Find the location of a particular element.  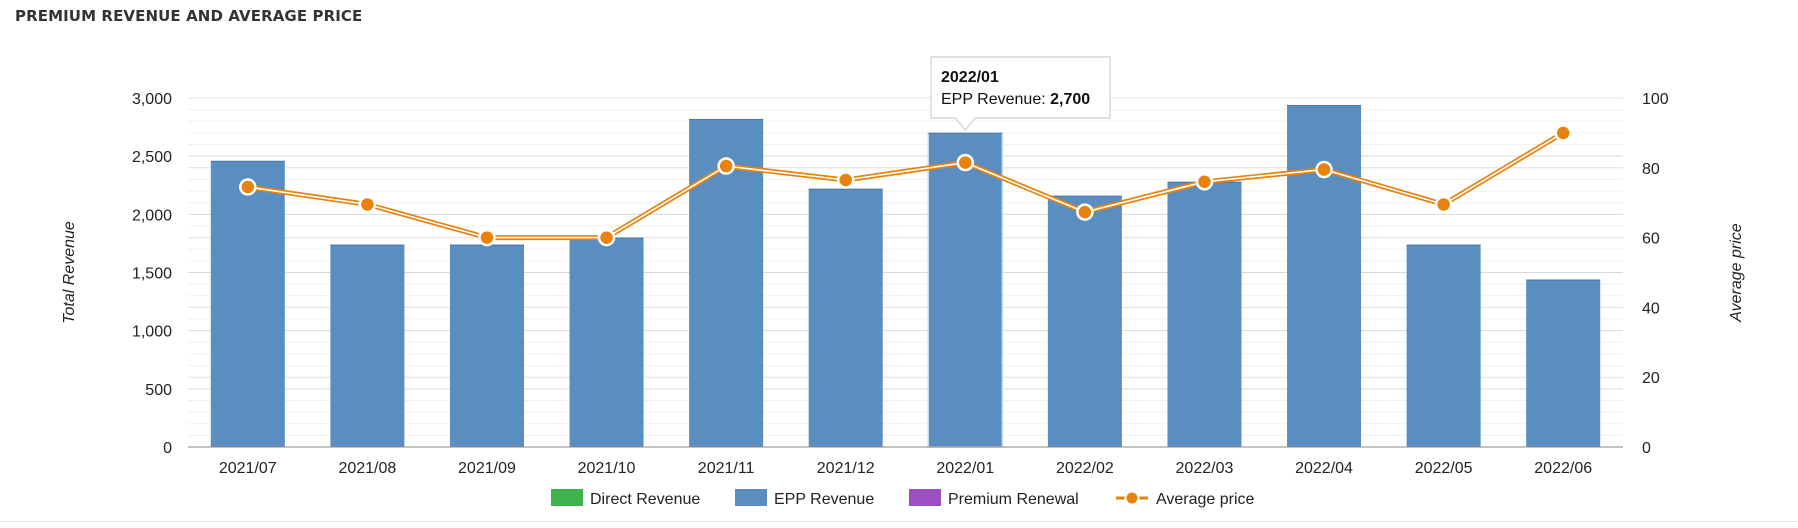

x-tick-label: 2021/12 is located at coordinates (846, 468).